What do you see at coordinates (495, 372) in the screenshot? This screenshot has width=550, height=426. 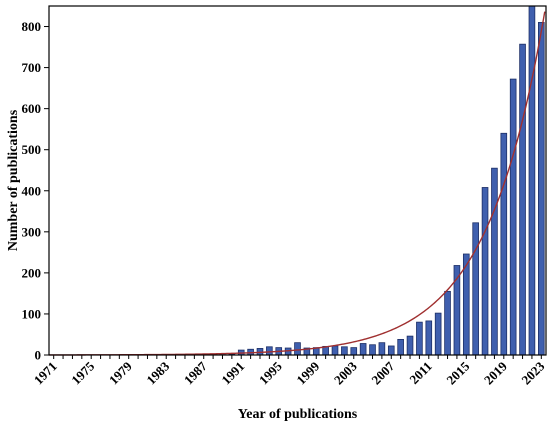 I see `x-tick-label: 2019` at bounding box center [495, 372].